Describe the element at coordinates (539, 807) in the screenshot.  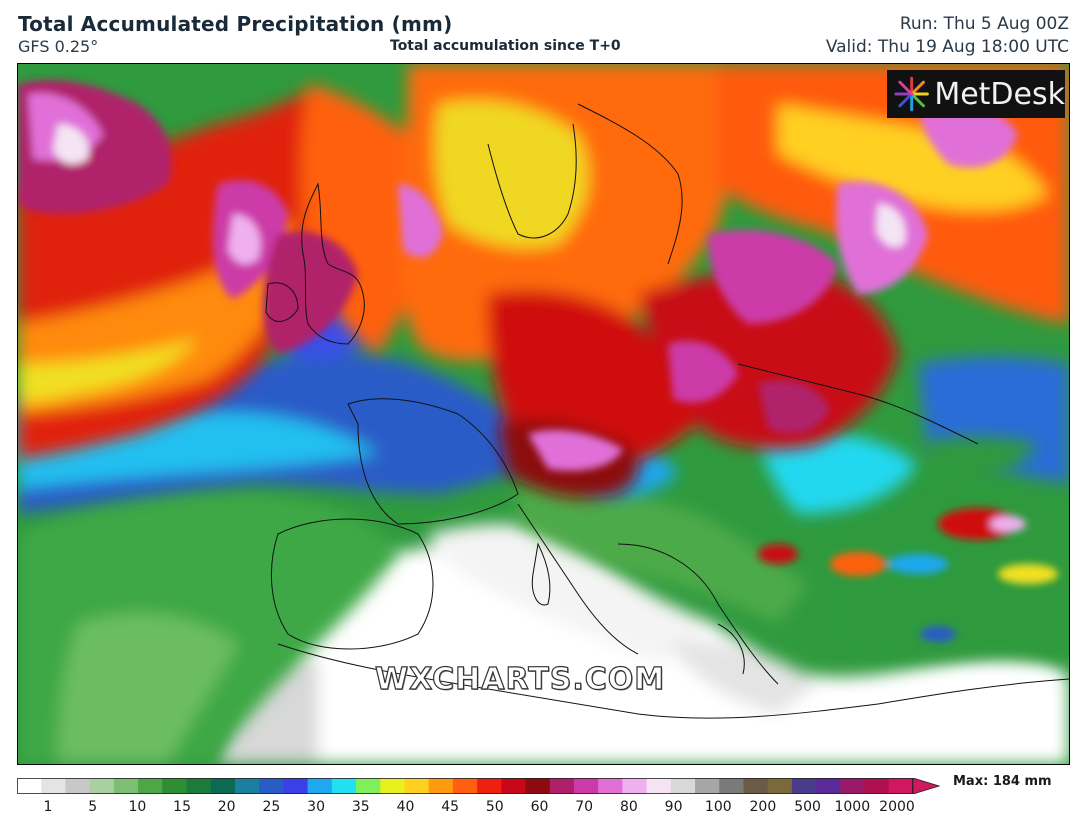
I see `color-scale-tick-label: 60` at that location.